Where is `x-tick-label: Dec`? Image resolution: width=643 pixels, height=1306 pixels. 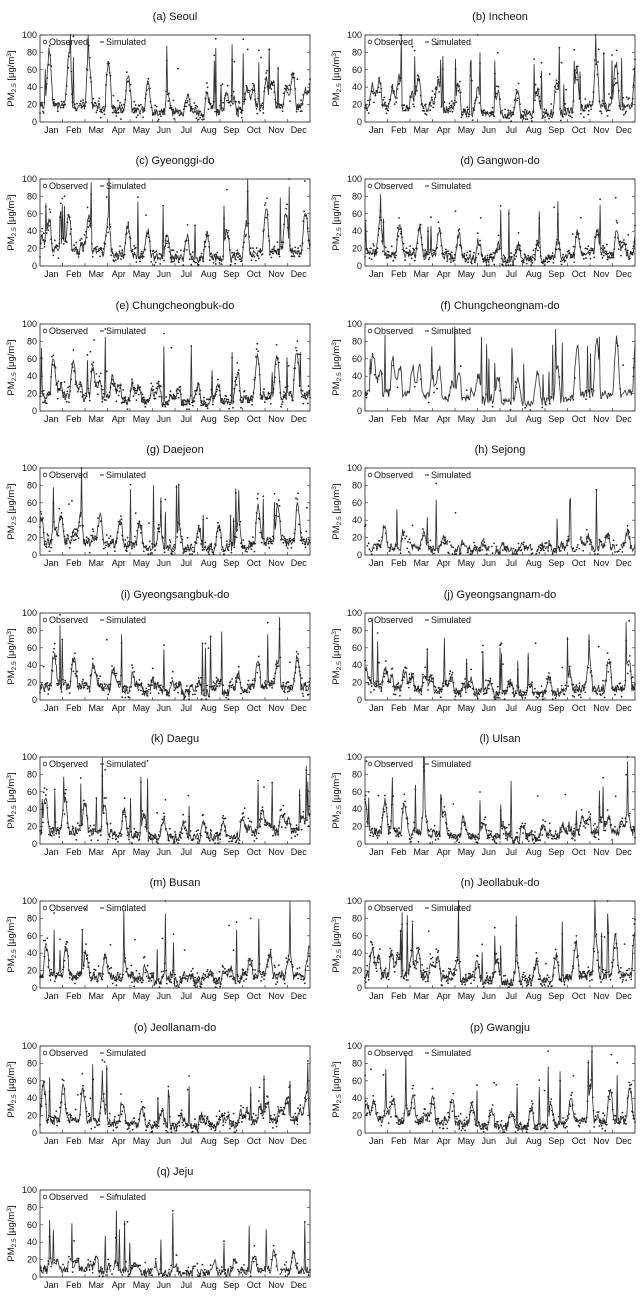 x-tick-label: Dec is located at coordinates (299, 419).